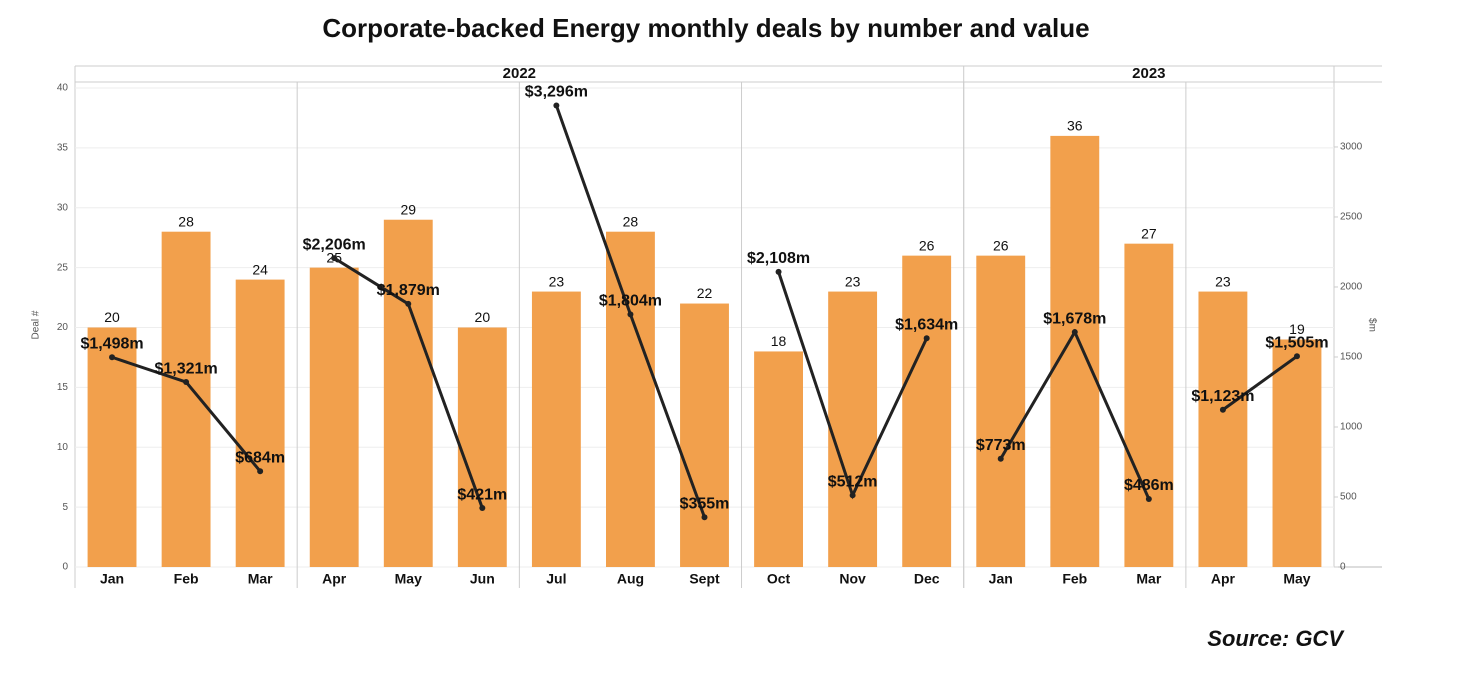 The image size is (1461, 677). What do you see at coordinates (778, 258) in the screenshot?
I see `line-label: $2,108m` at bounding box center [778, 258].